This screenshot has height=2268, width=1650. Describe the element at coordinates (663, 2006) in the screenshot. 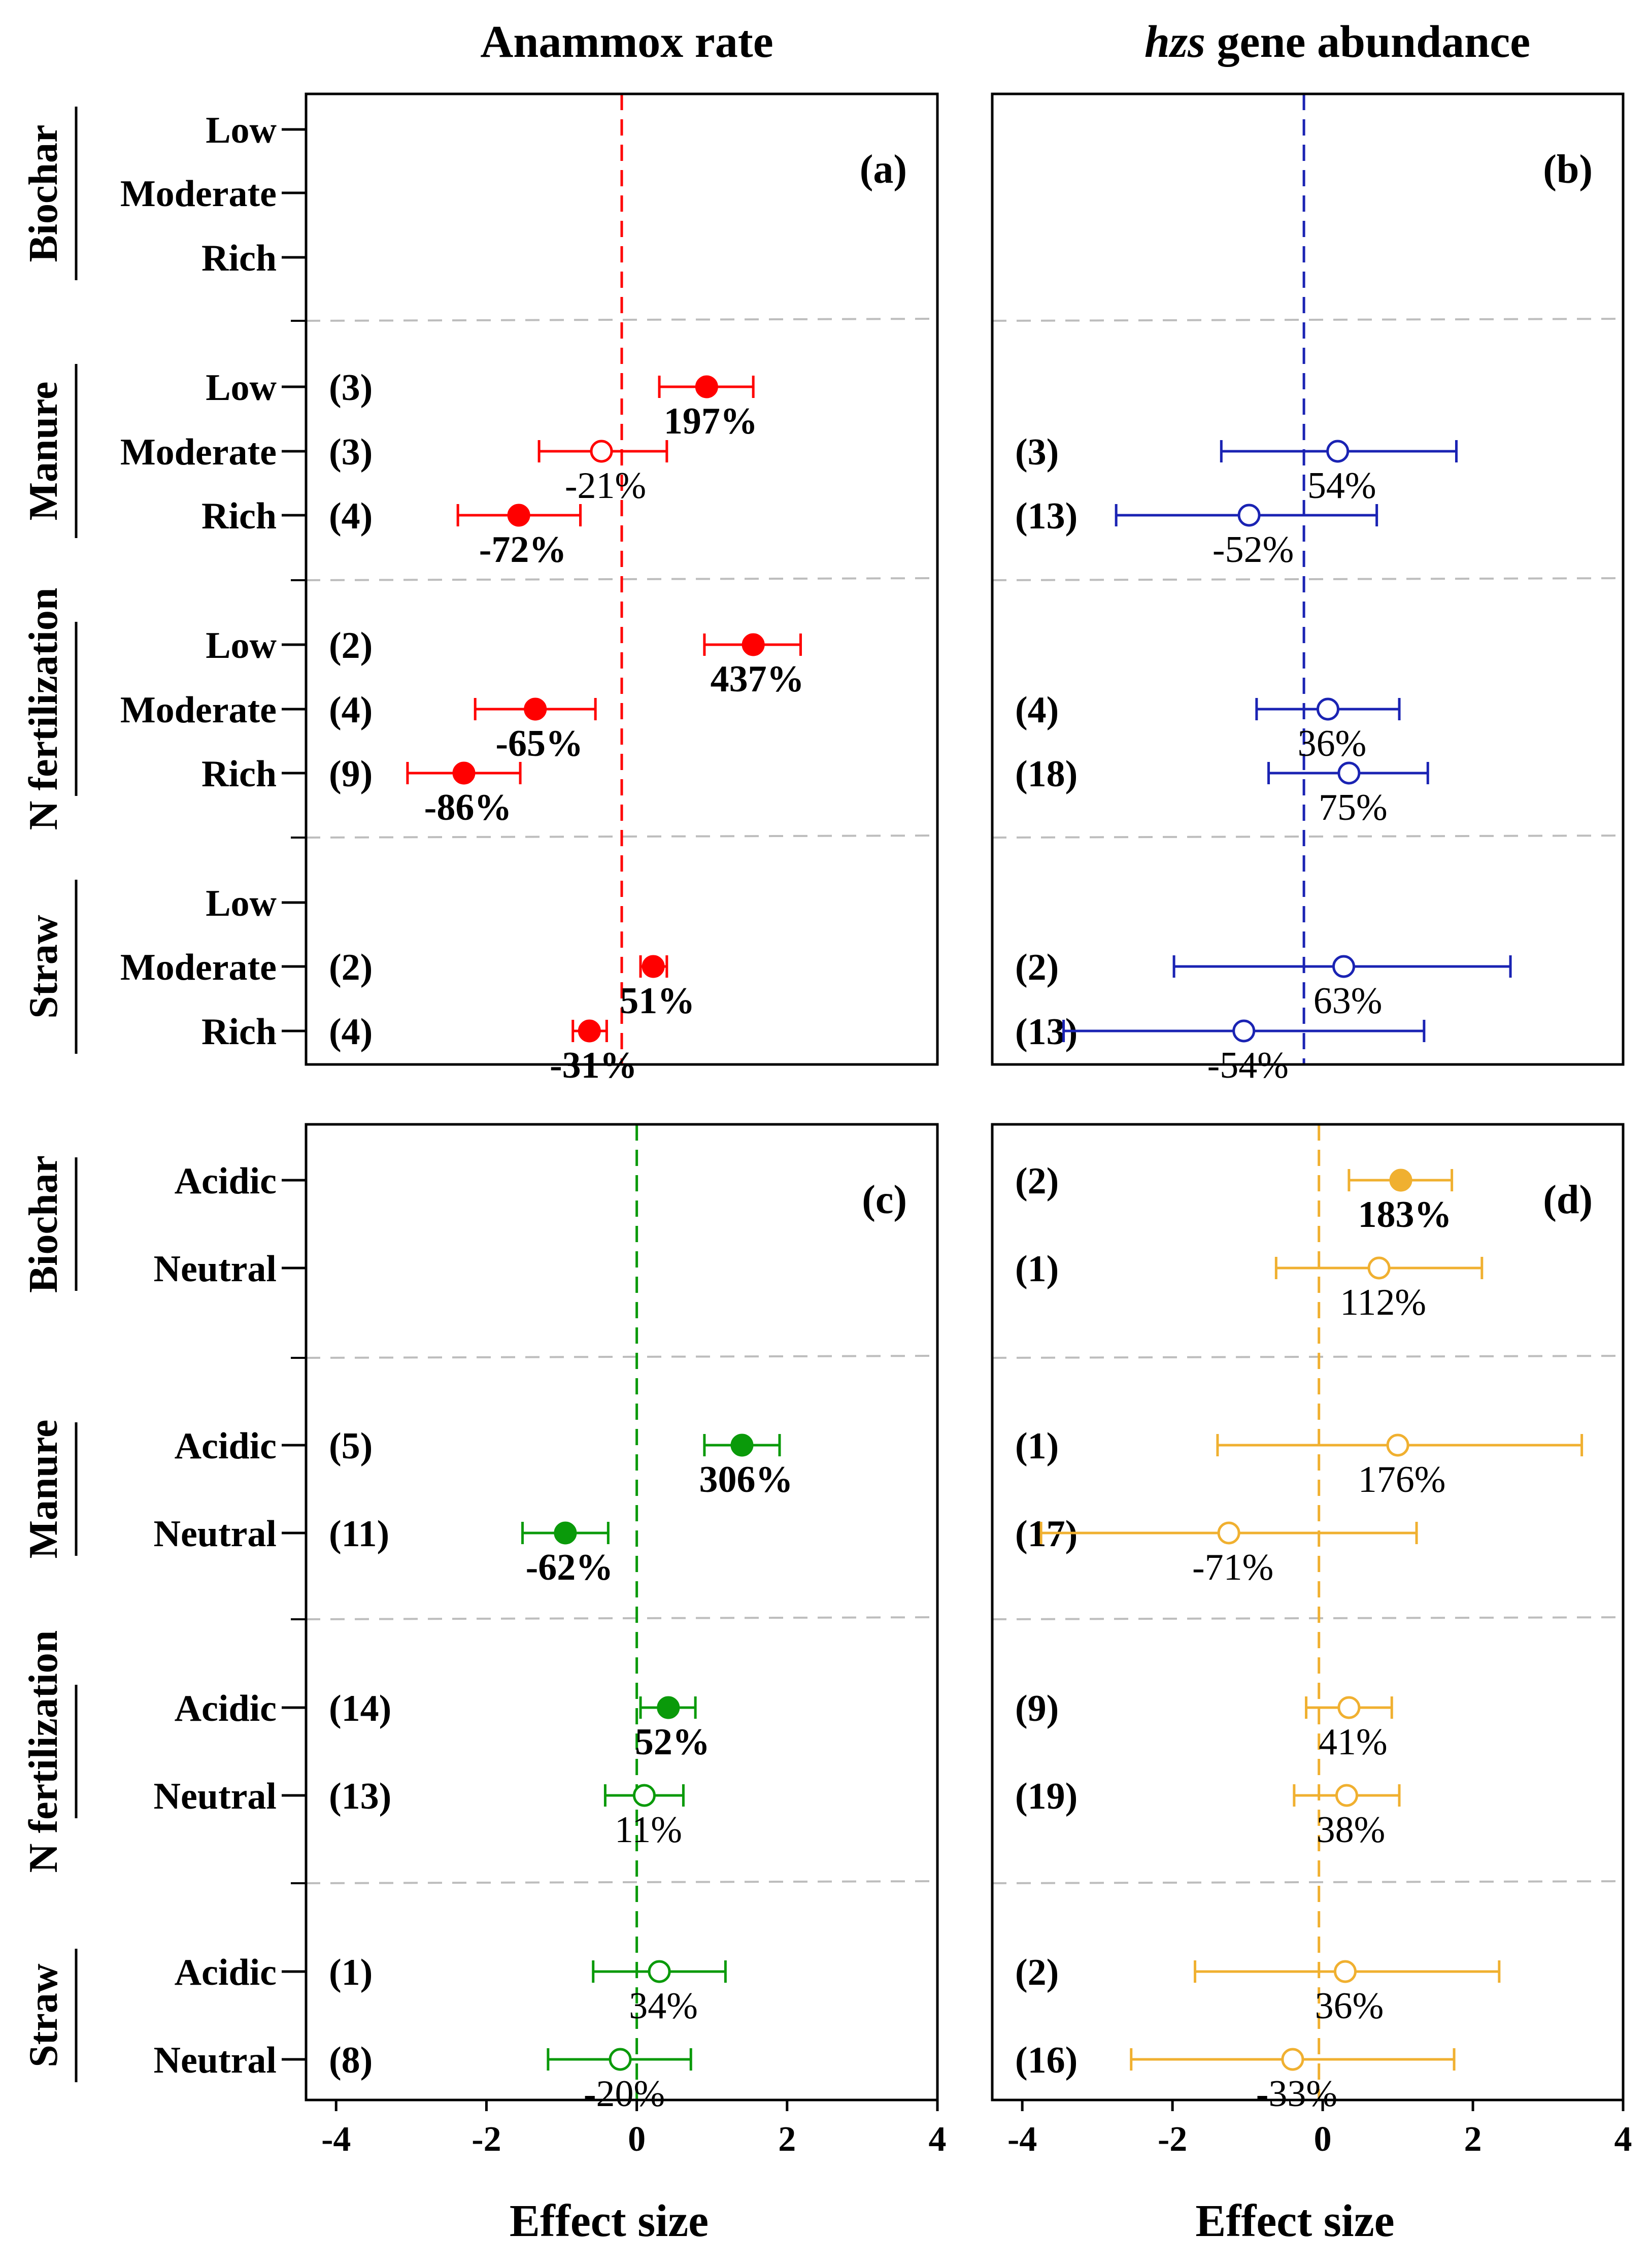

I see `percent-change-label: 34%` at that location.